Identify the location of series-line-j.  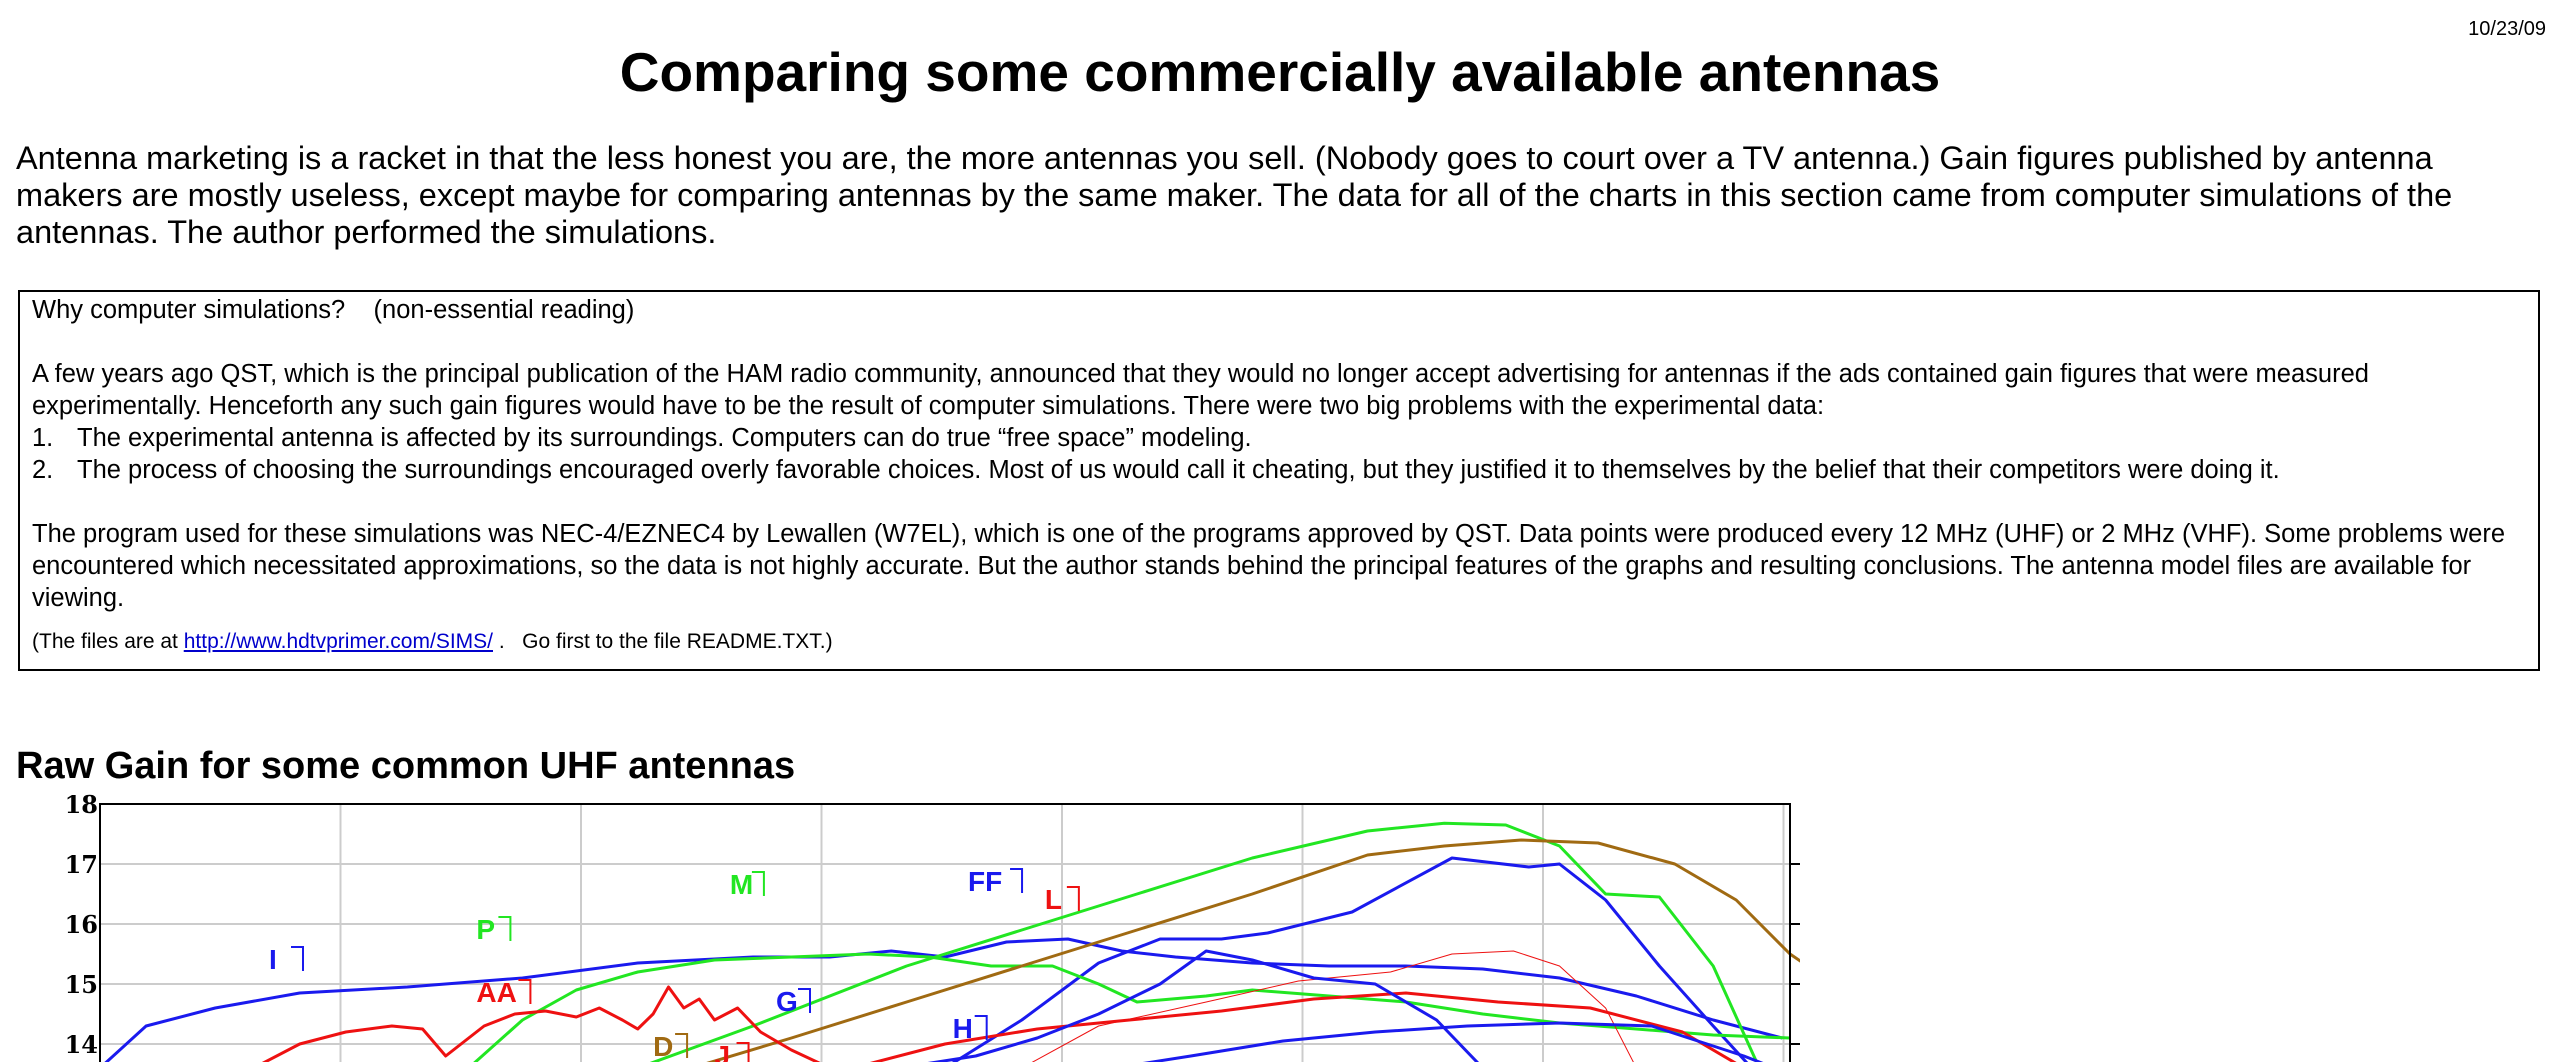
(1303, 1026).